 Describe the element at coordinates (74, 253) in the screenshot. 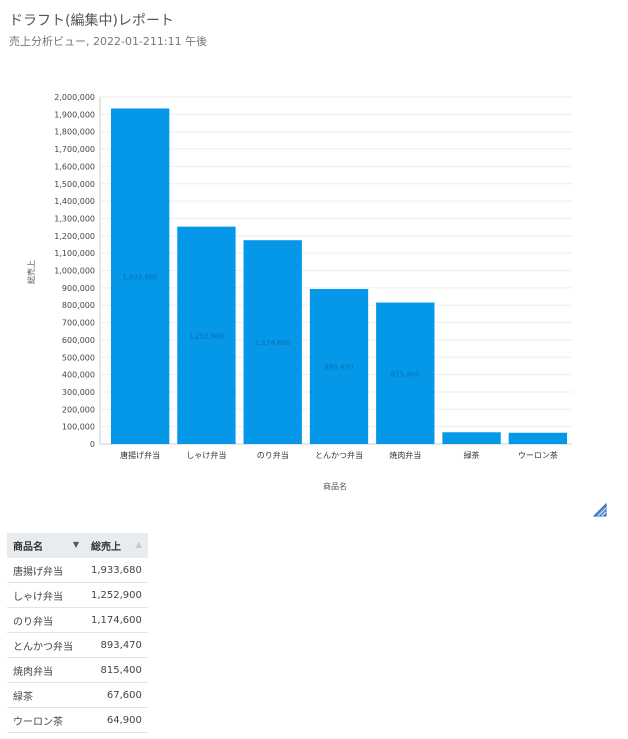

I see `y-tick-label: 1,100,000` at that location.